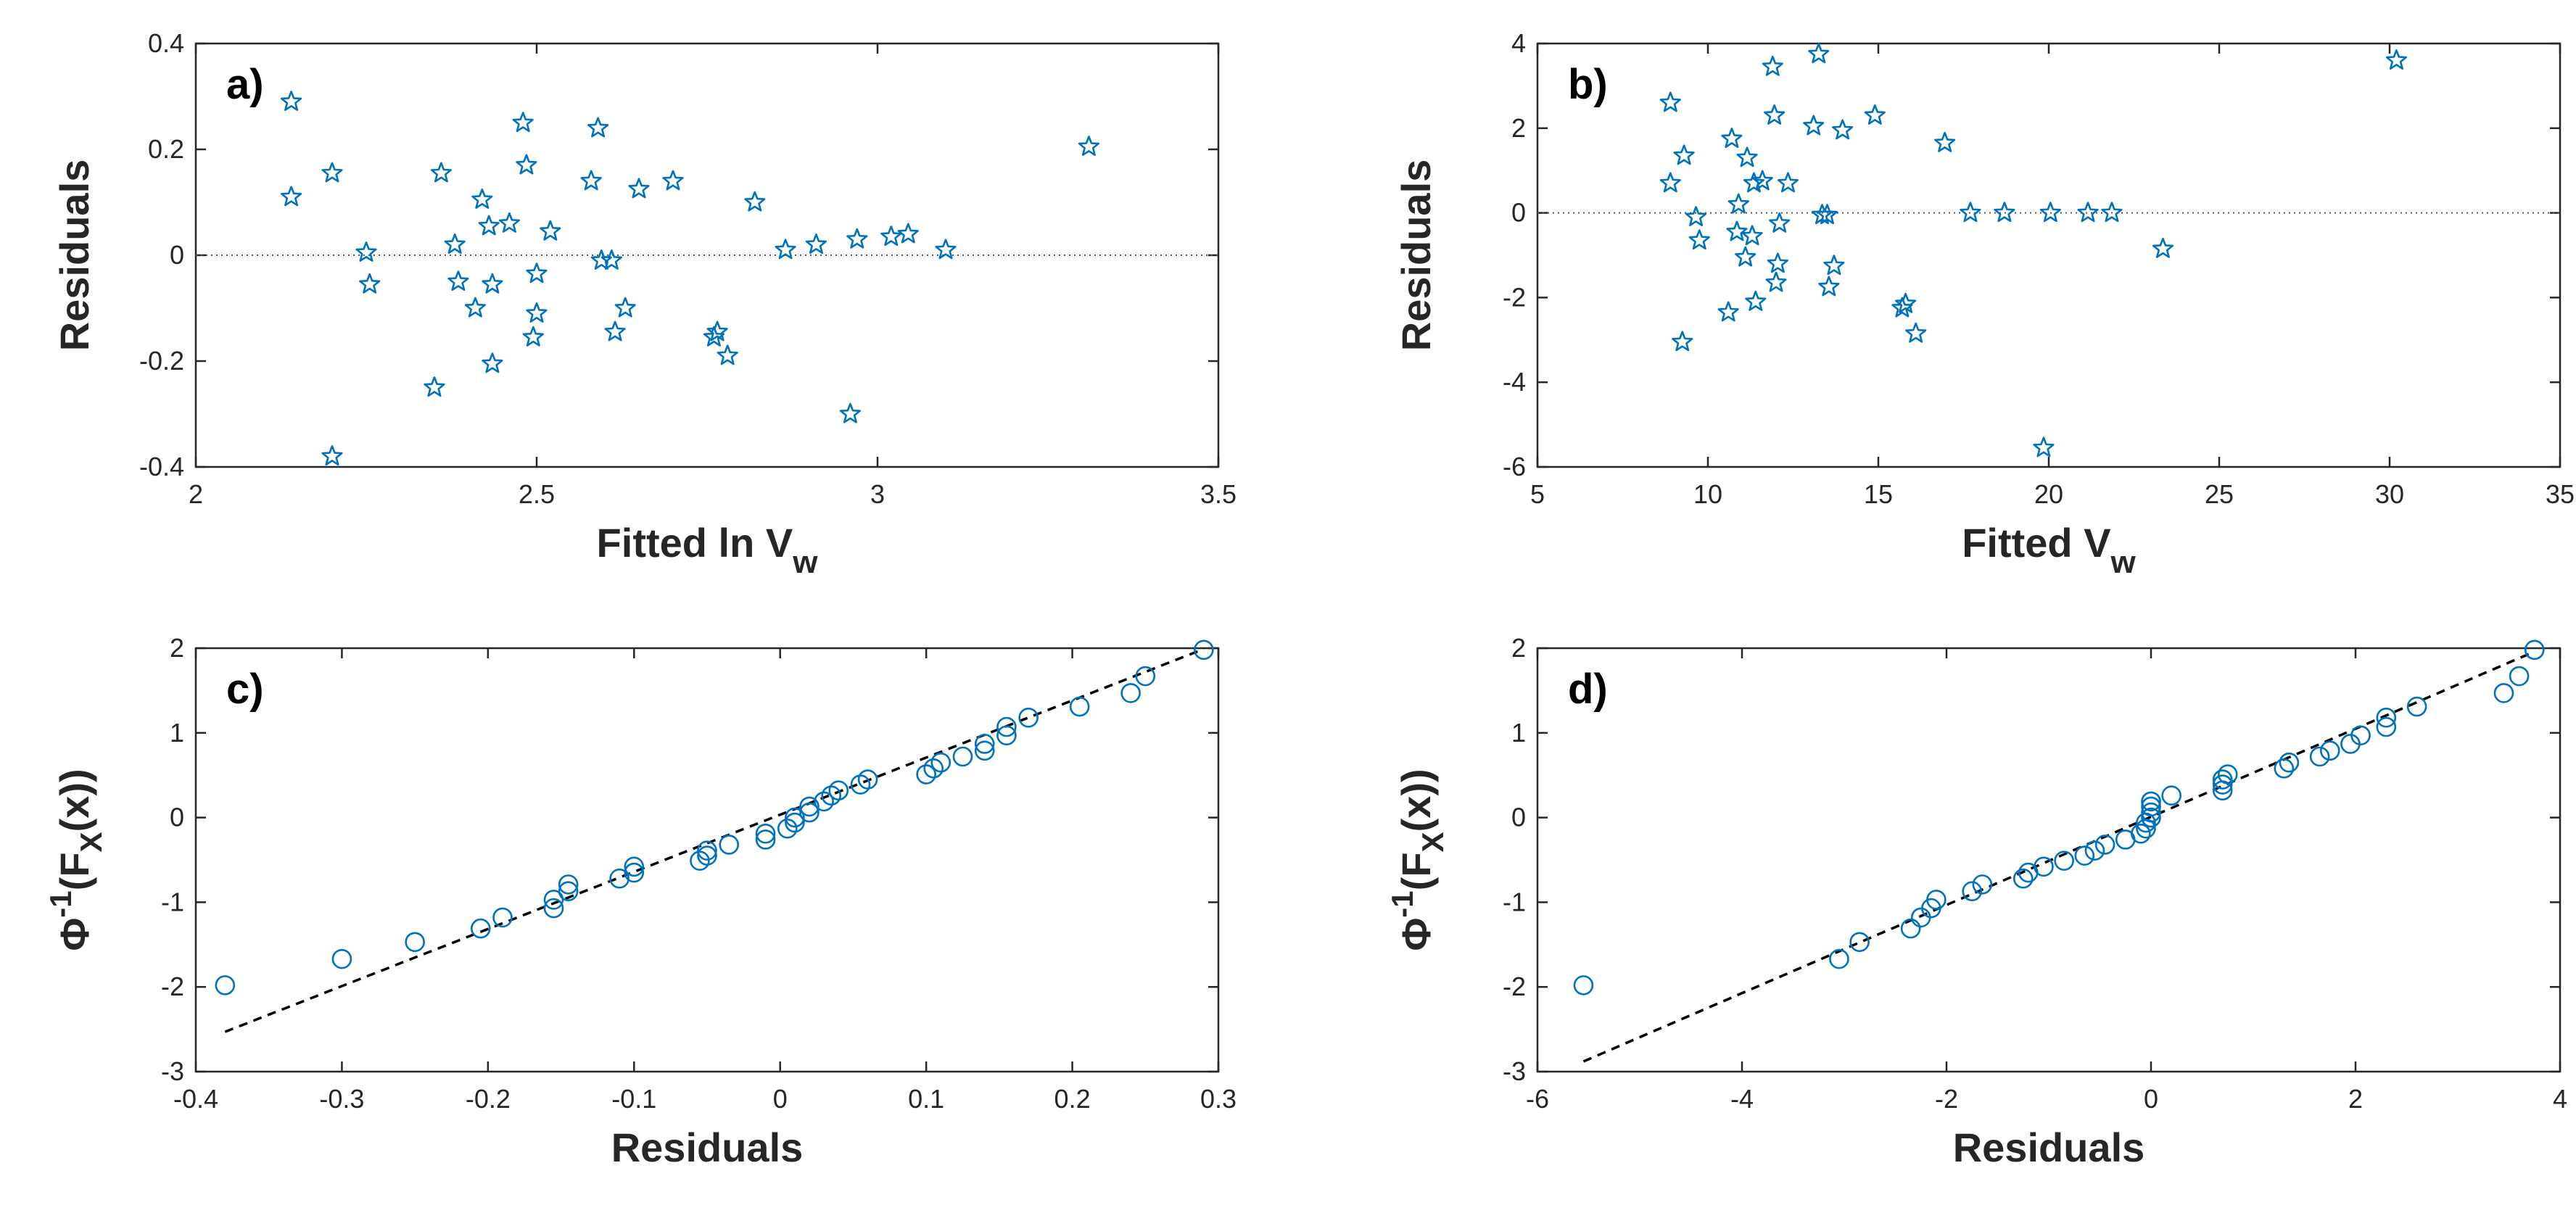  What do you see at coordinates (341, 1099) in the screenshot?
I see `x-tick-label: -0.3` at bounding box center [341, 1099].